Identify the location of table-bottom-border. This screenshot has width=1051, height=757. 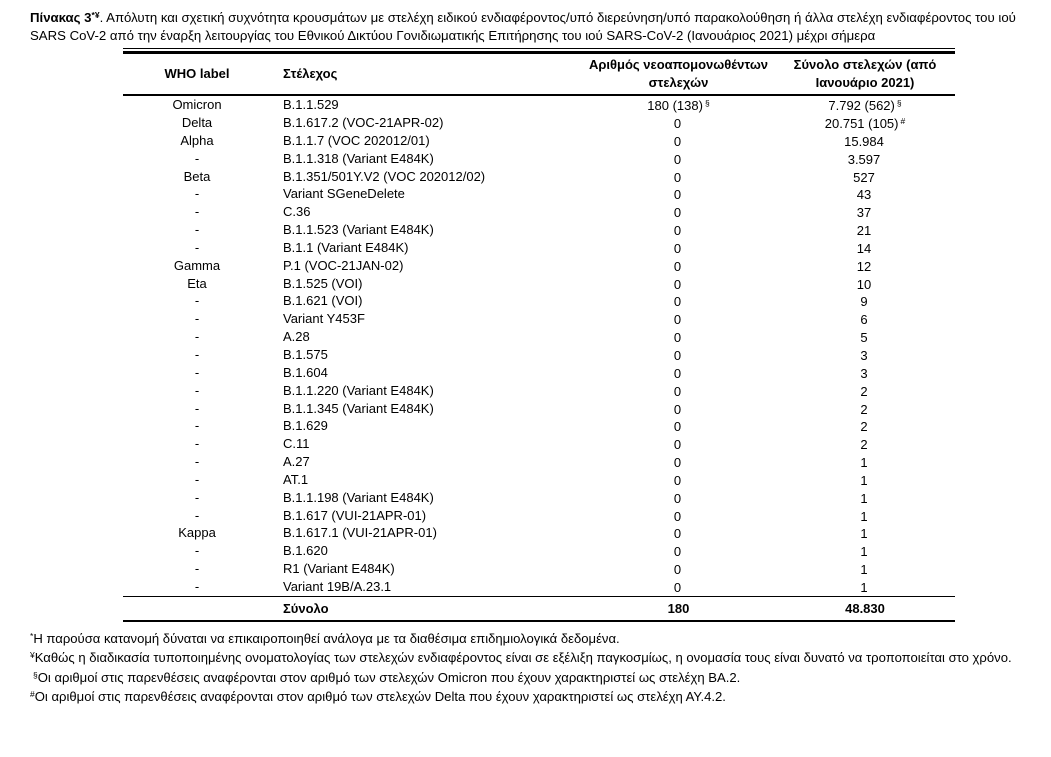
(539, 620).